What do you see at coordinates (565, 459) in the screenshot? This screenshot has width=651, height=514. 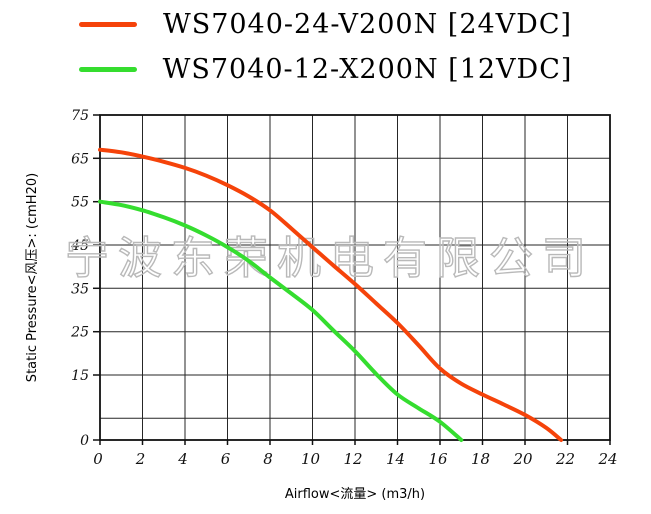 I see `x-tick-label: 22` at bounding box center [565, 459].